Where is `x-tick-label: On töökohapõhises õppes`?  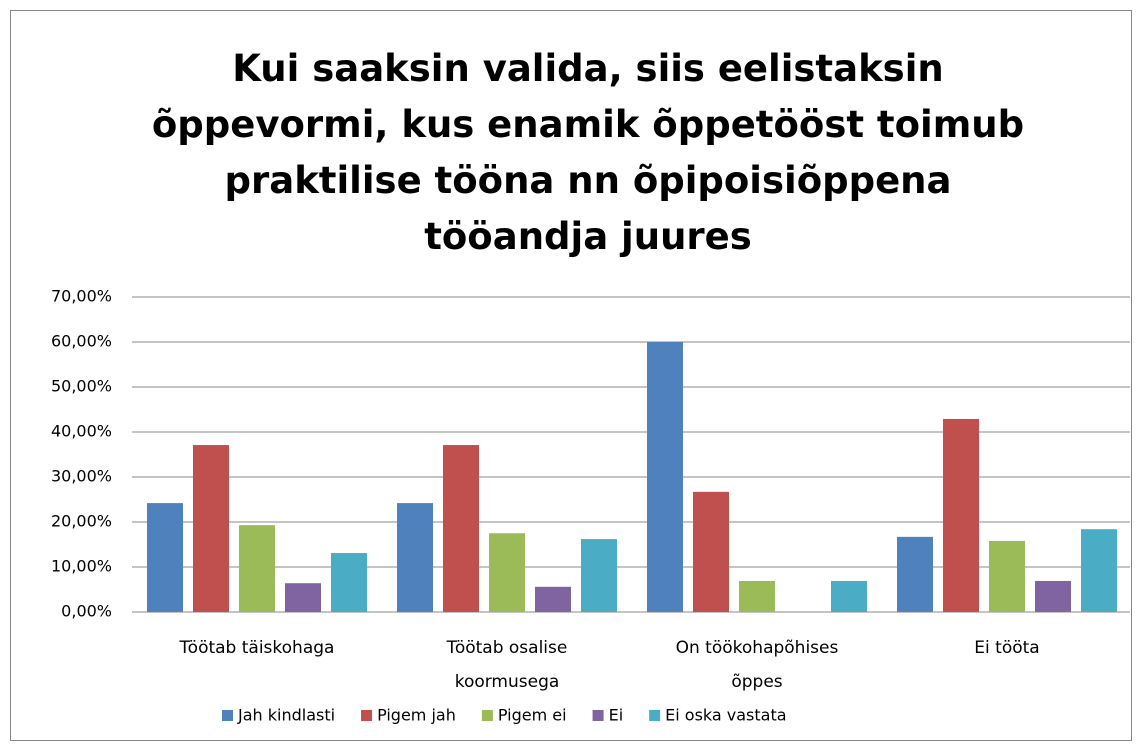
x-tick-label: On töökohapõhises õppes is located at coordinates (757, 665).